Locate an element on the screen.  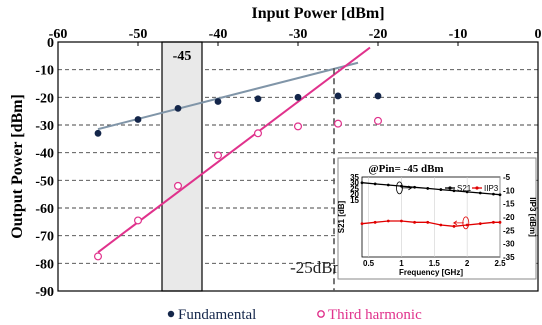
legend-third-harmonic-label: Third harmonic is located at coordinates (375, 315).